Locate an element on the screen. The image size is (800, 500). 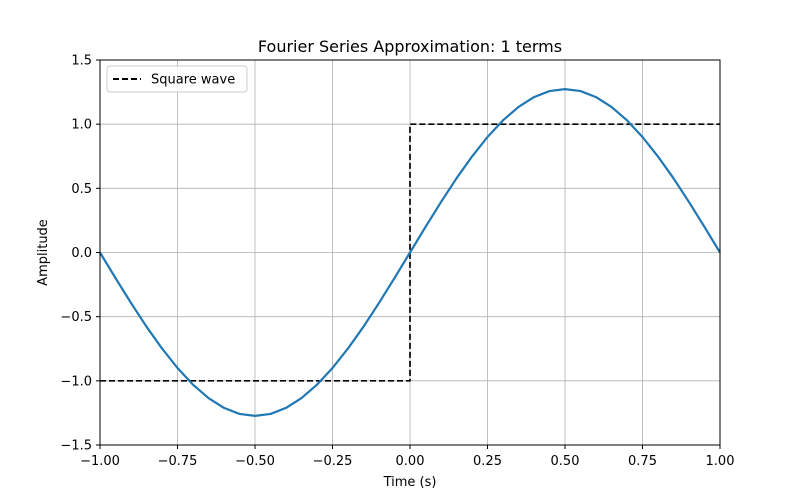
x-axis-ticks: −1.00 −0.75 −0.50 −0.25 0.00 0.25 0.50 0.75 1.00 is located at coordinates (407, 457).